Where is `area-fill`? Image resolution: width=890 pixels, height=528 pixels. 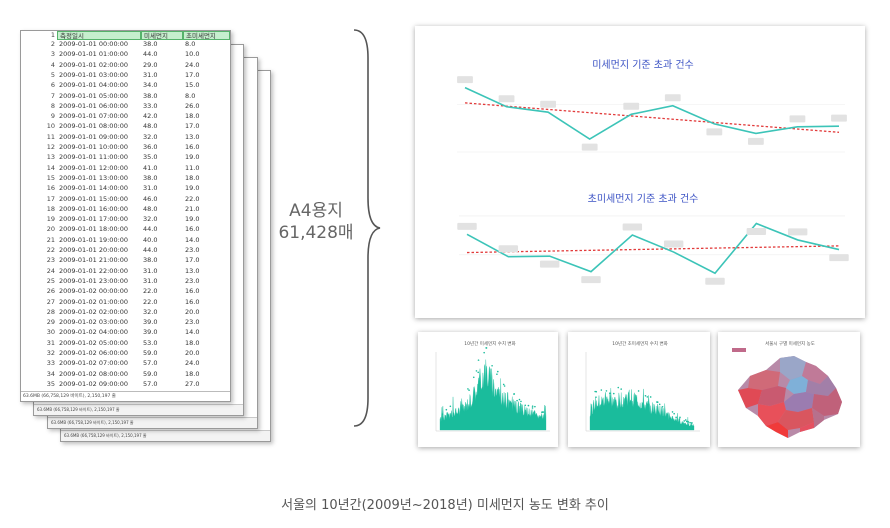
area-fill is located at coordinates (493, 395).